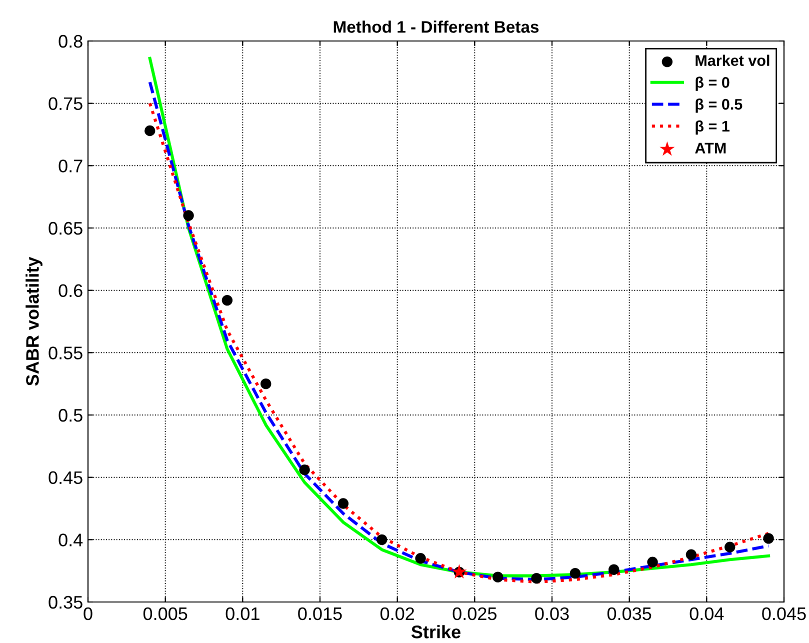 This screenshot has width=809, height=643. Describe the element at coordinates (88, 613) in the screenshot. I see `x-tick-label: 0` at that location.